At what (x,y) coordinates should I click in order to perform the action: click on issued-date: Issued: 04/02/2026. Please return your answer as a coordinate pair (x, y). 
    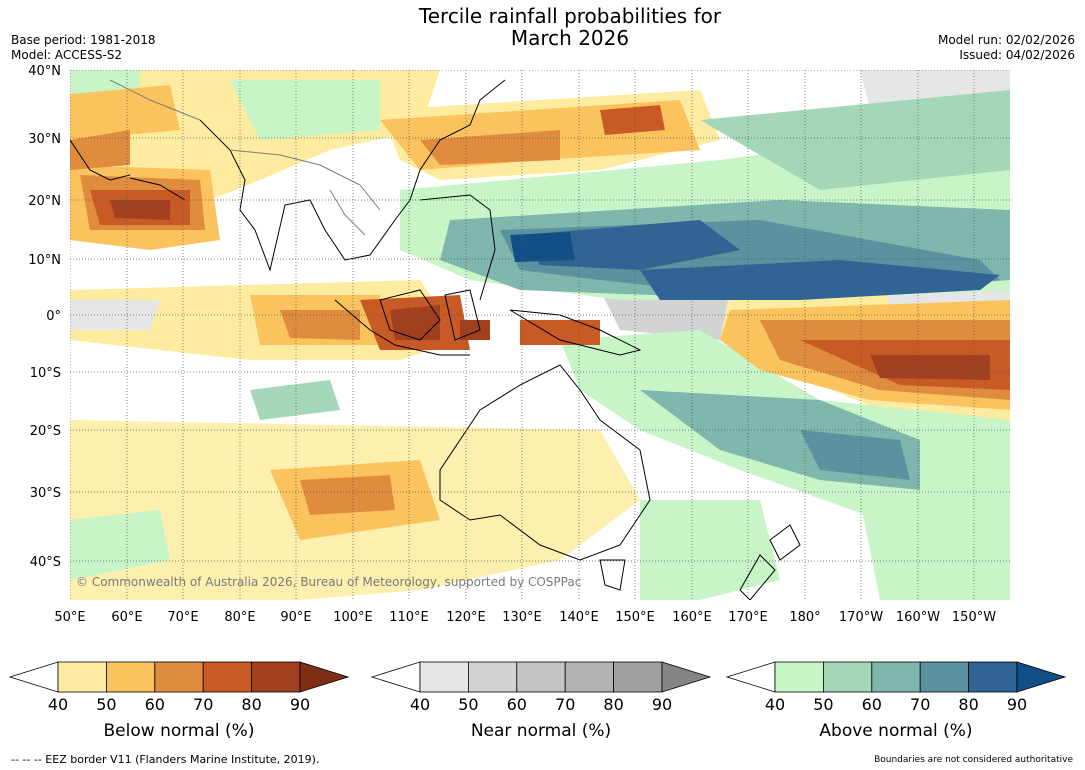
    Looking at the image, I should click on (1017, 55).